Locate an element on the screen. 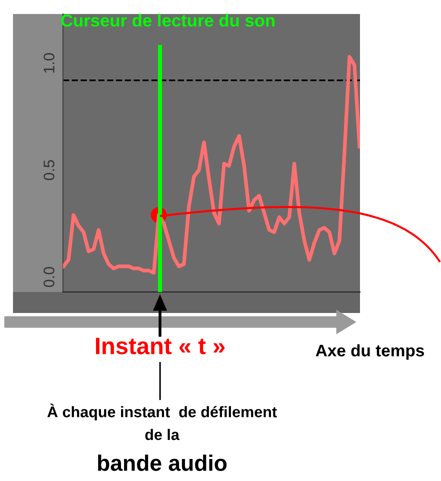 The width and height of the screenshot is (441, 481). text: de la is located at coordinates (162, 434).